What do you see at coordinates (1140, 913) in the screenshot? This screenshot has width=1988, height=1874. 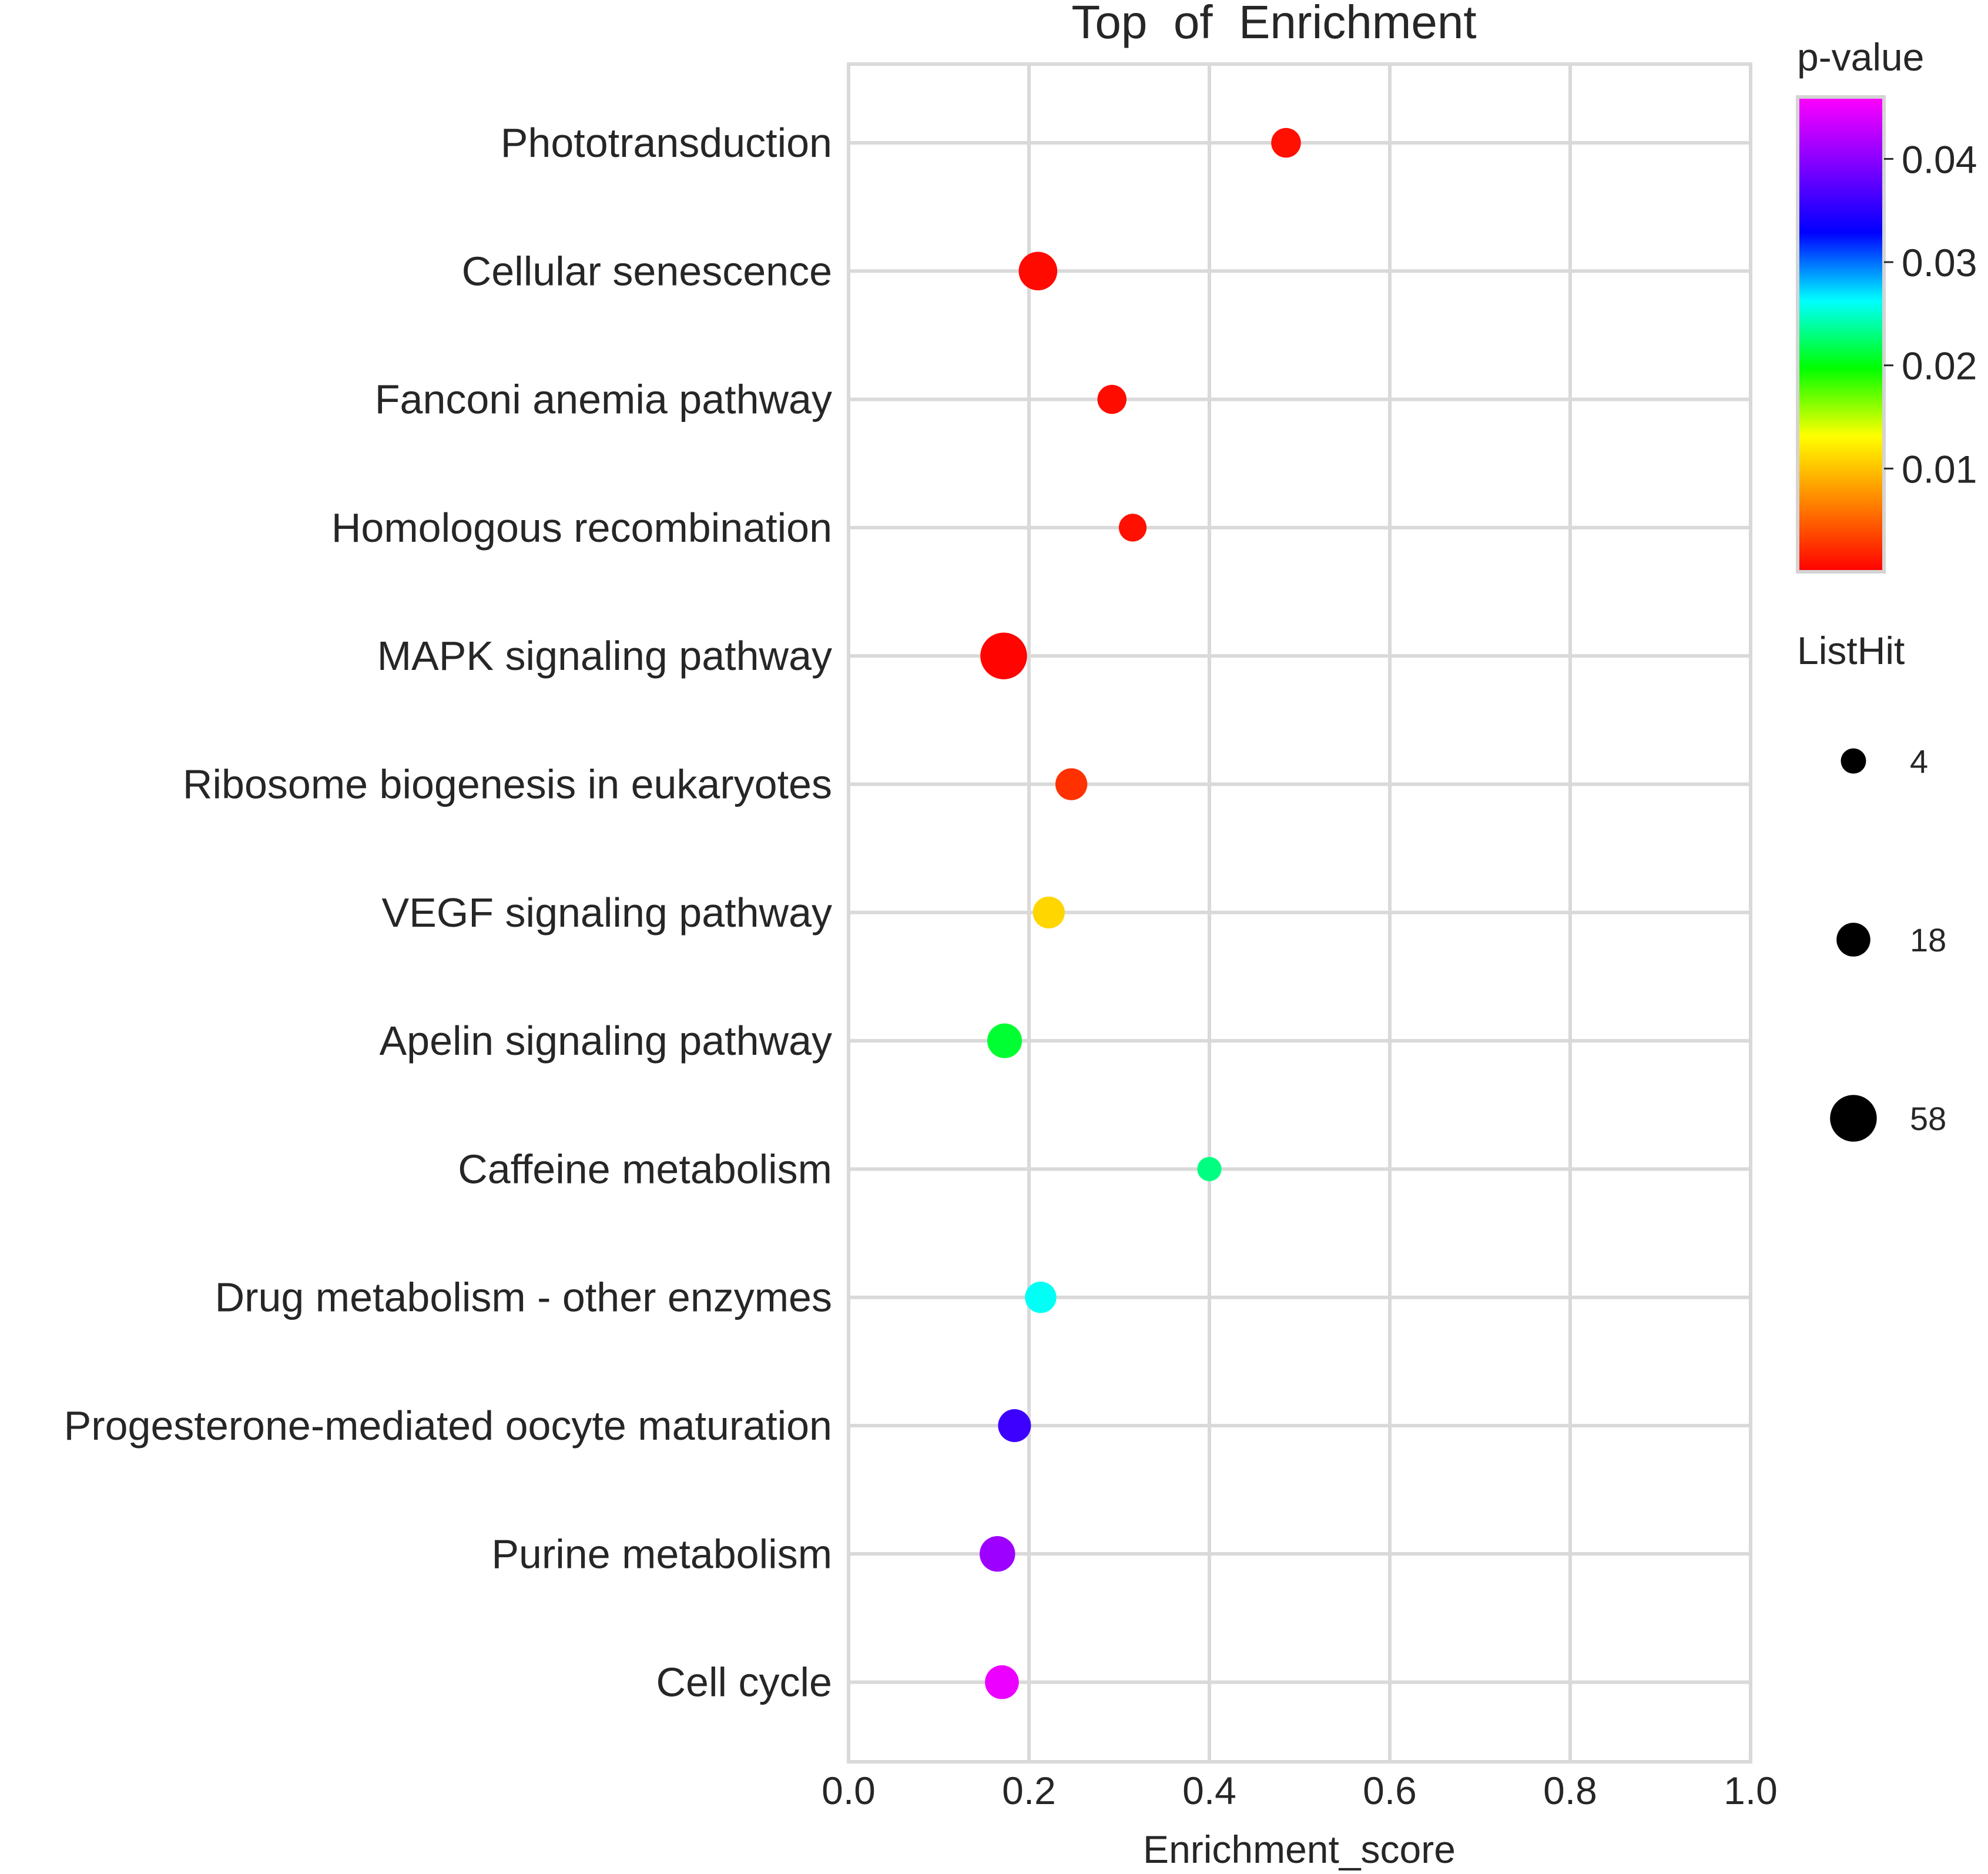 I see `data-points` at bounding box center [1140, 913].